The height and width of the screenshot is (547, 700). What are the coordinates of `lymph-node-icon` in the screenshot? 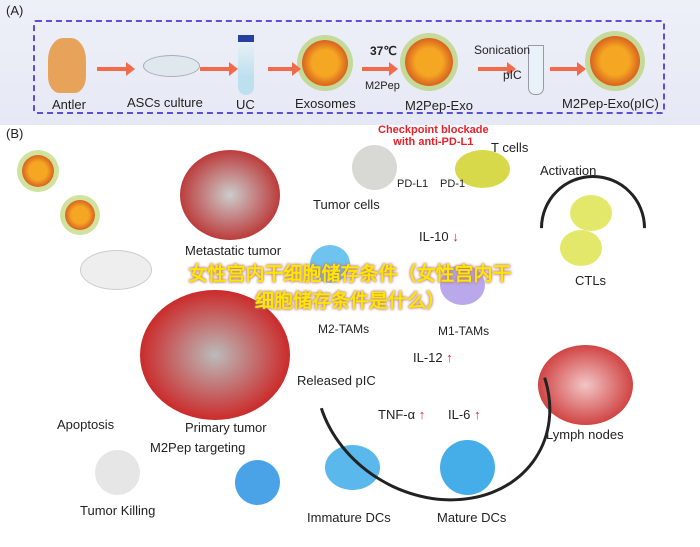 It's located at (585, 385).